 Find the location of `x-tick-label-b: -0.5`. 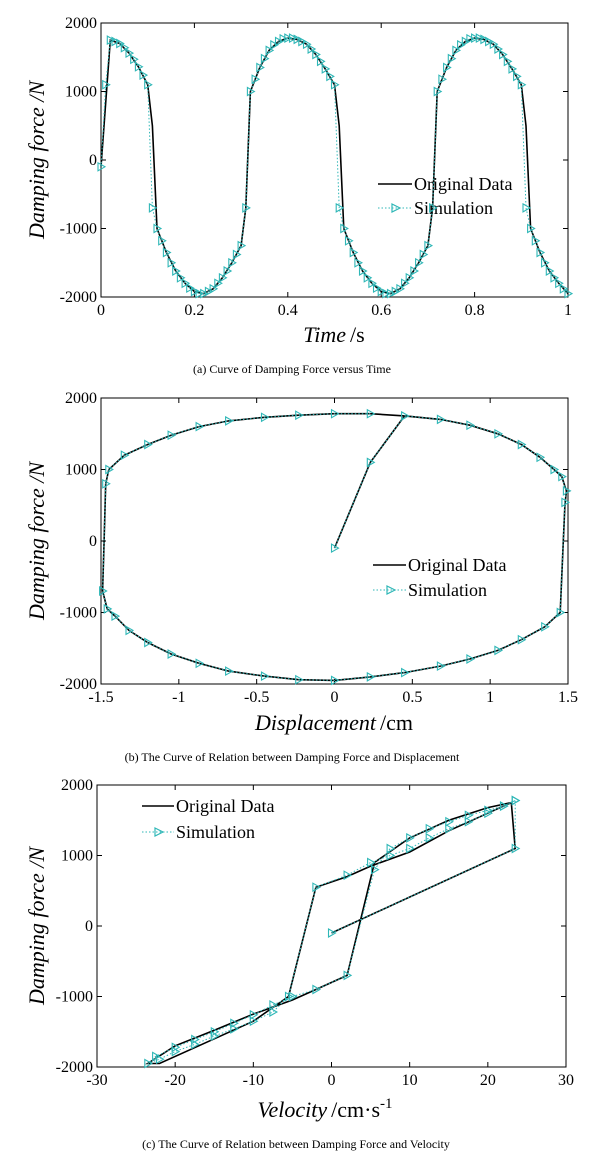

x-tick-label-b: -0.5 is located at coordinates (256, 697).